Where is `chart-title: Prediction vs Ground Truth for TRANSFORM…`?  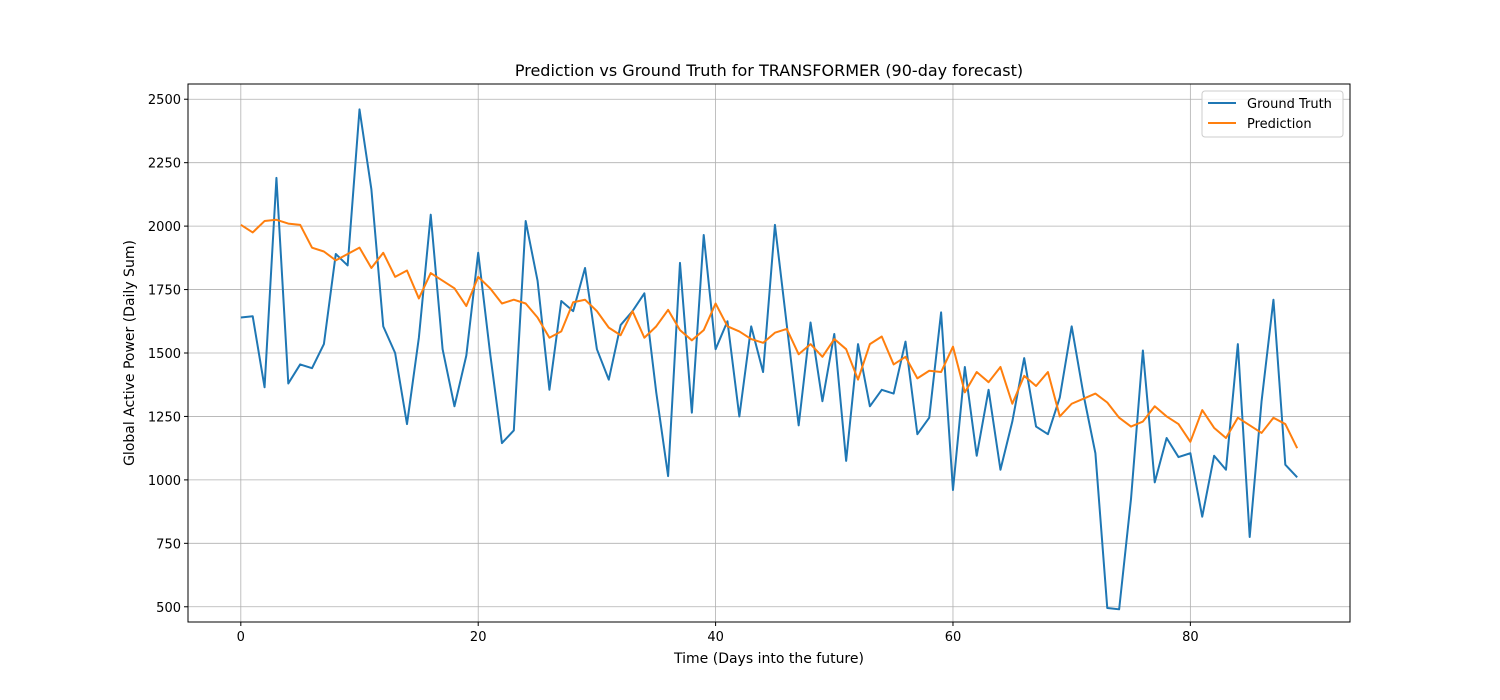
chart-title: Prediction vs Ground Truth for TRANSFORM… is located at coordinates (769, 70).